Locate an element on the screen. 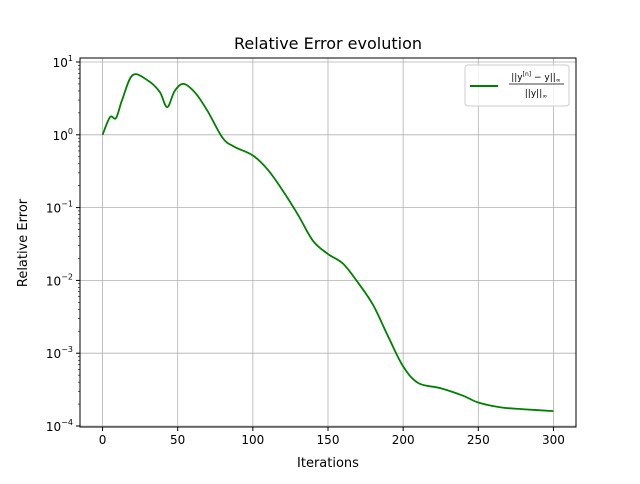 The height and width of the screenshot is (484, 640). y-tick-label: 10⁻¹ is located at coordinates (59, 208).